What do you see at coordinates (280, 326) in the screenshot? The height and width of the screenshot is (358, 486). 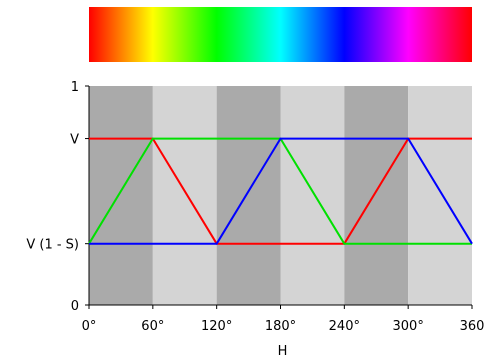 I see `x-tick-label-3: 180°` at bounding box center [280, 326].